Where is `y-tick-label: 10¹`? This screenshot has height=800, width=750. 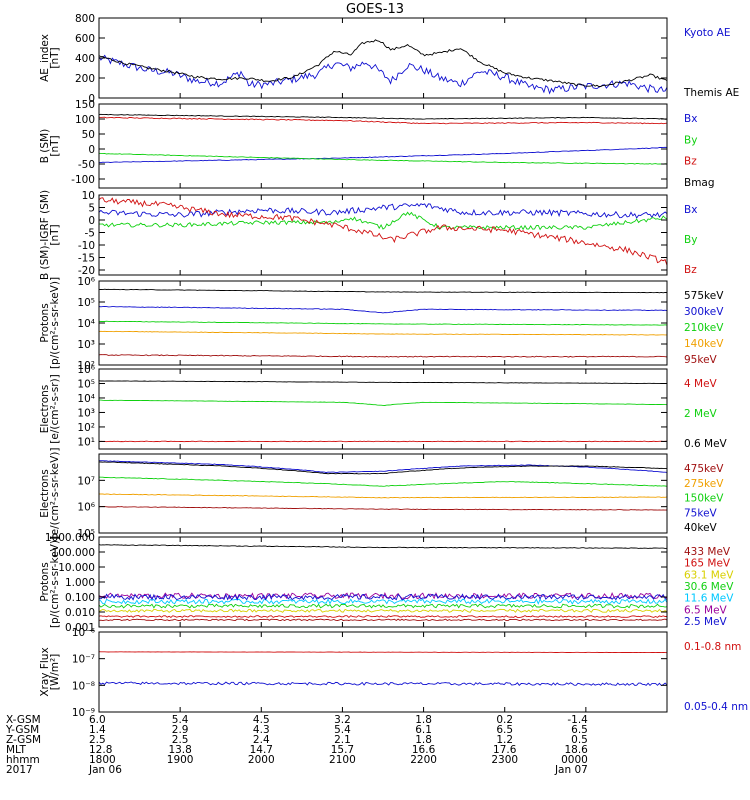
y-tick-label: 10¹ is located at coordinates (86, 442).